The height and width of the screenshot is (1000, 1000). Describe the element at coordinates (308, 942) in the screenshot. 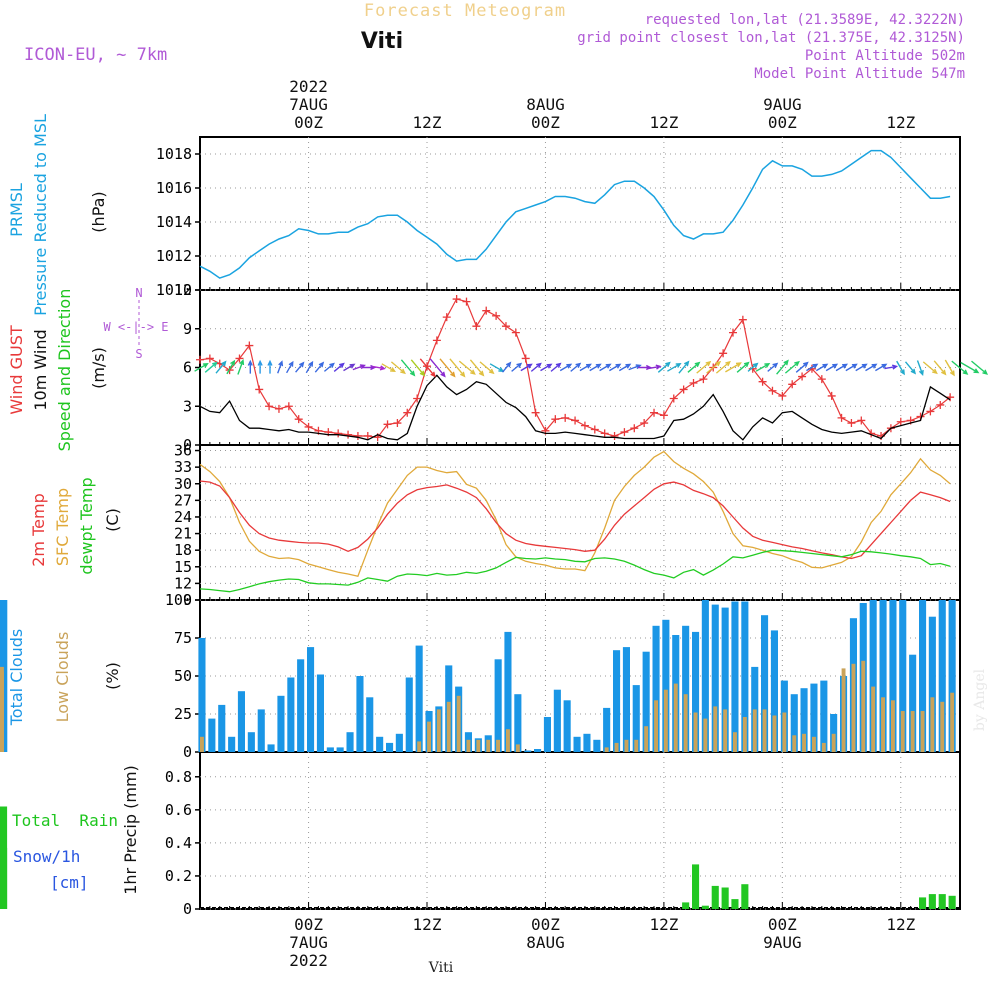

I see `time-label-bottom: 7AUG` at that location.